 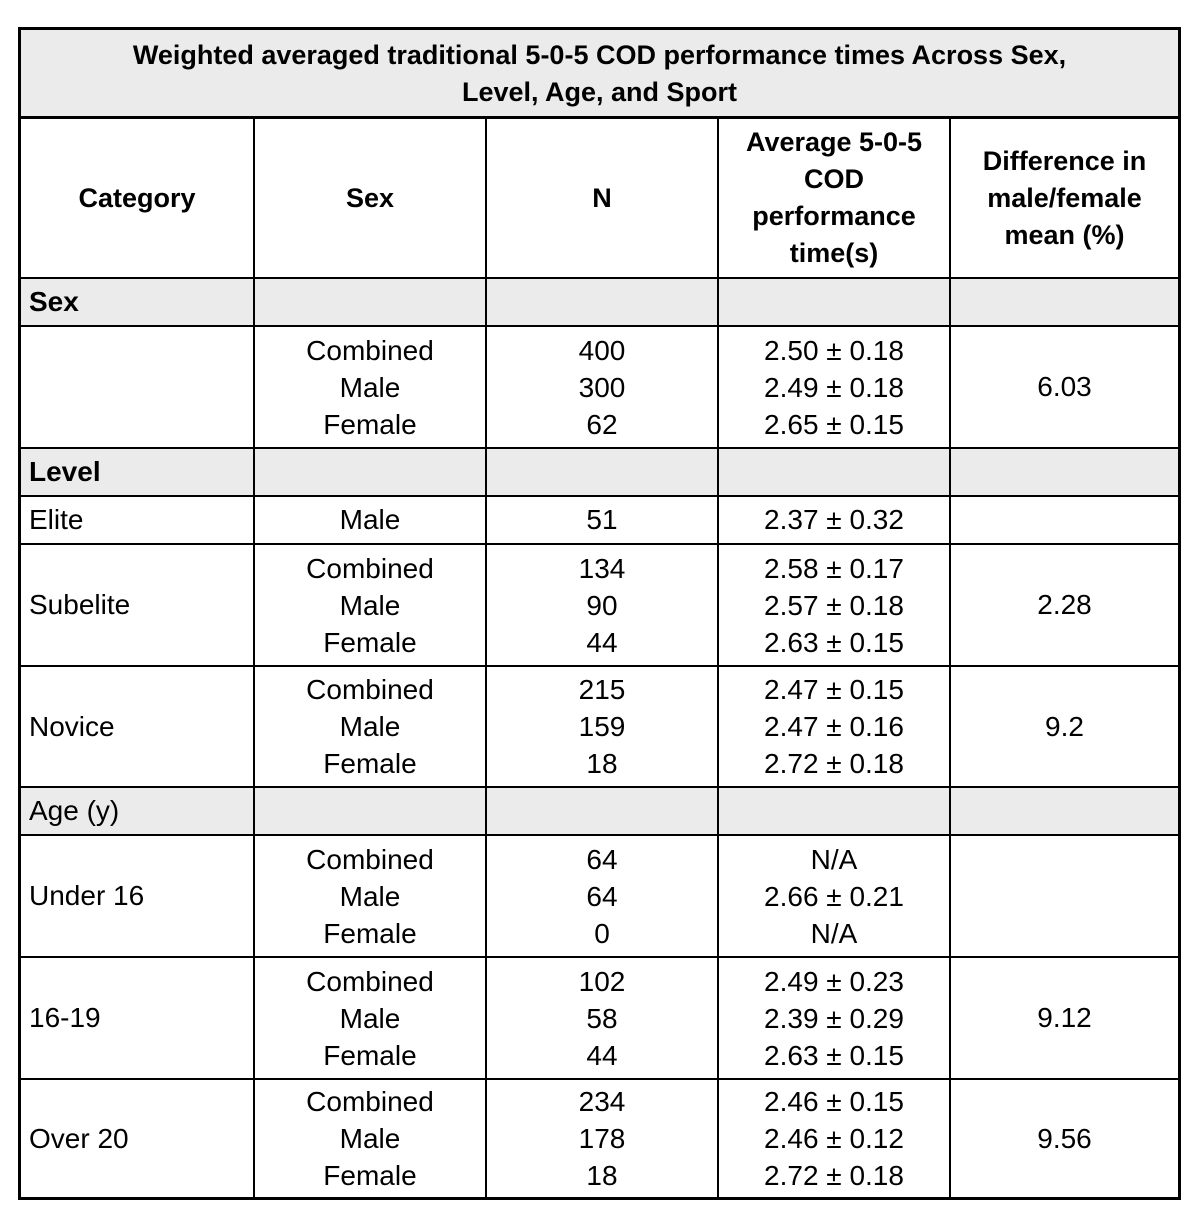 I want to click on row-n: 234 178 18, so click(x=602, y=1138).